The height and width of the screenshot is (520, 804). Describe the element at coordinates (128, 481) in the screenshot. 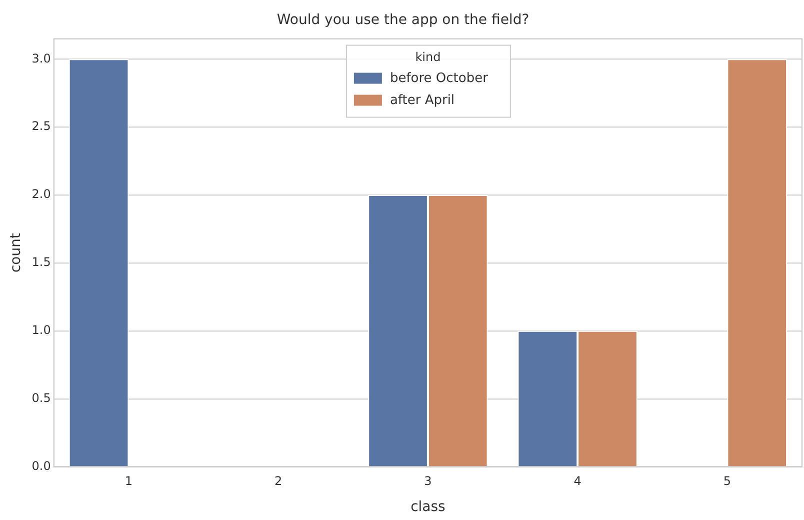

I see `x-tick-label: 1` at that location.